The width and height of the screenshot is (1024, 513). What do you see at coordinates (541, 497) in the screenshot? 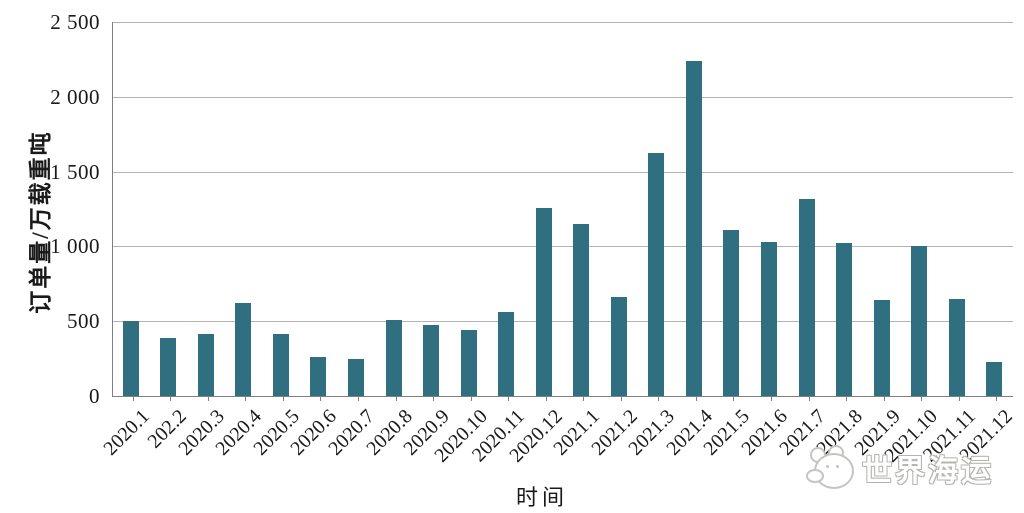
I see `x-axis-title: 时间` at bounding box center [541, 497].